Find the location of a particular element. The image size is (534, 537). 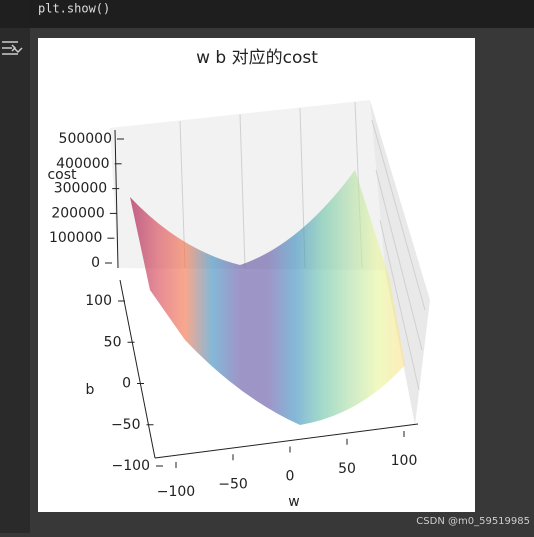

zticks-label: 200000 is located at coordinates (77, 213).